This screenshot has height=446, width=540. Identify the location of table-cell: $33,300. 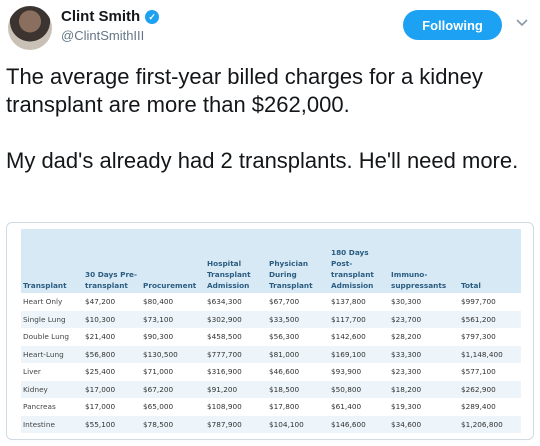
(424, 354).